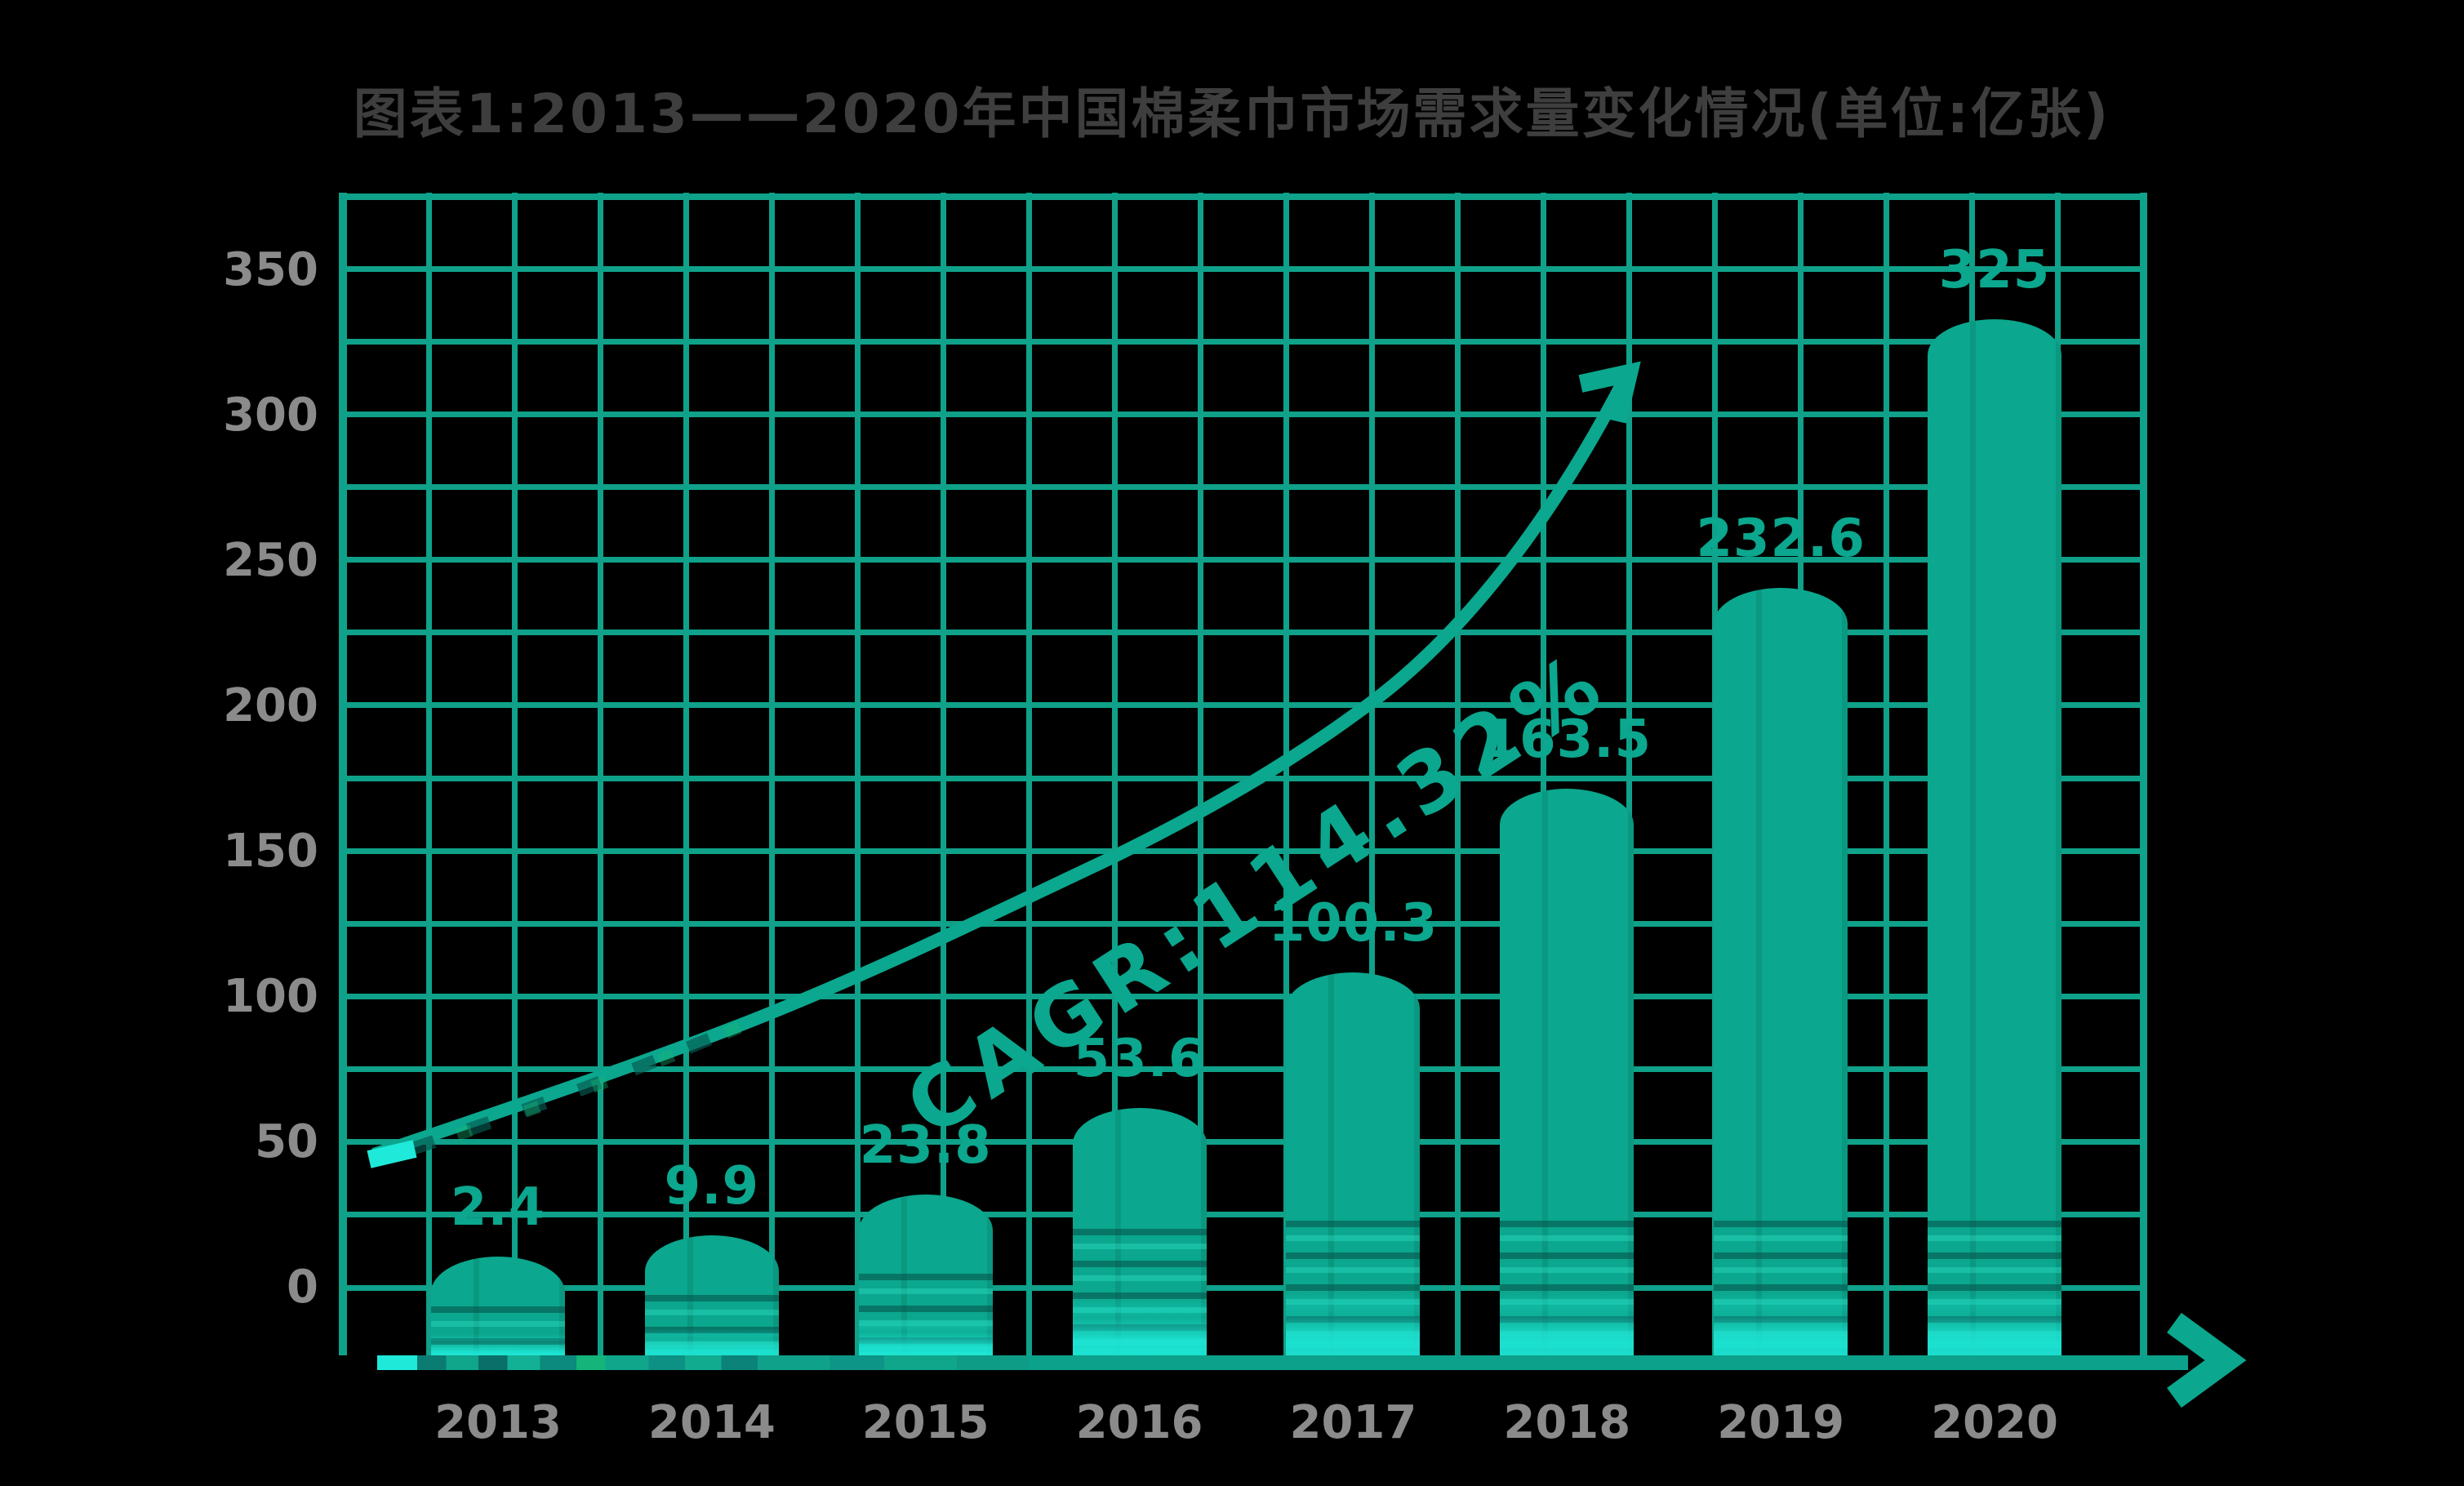 The height and width of the screenshot is (1486, 2464). What do you see at coordinates (926, 1146) in the screenshot?
I see `bar-value-label: 23.8` at bounding box center [926, 1146].